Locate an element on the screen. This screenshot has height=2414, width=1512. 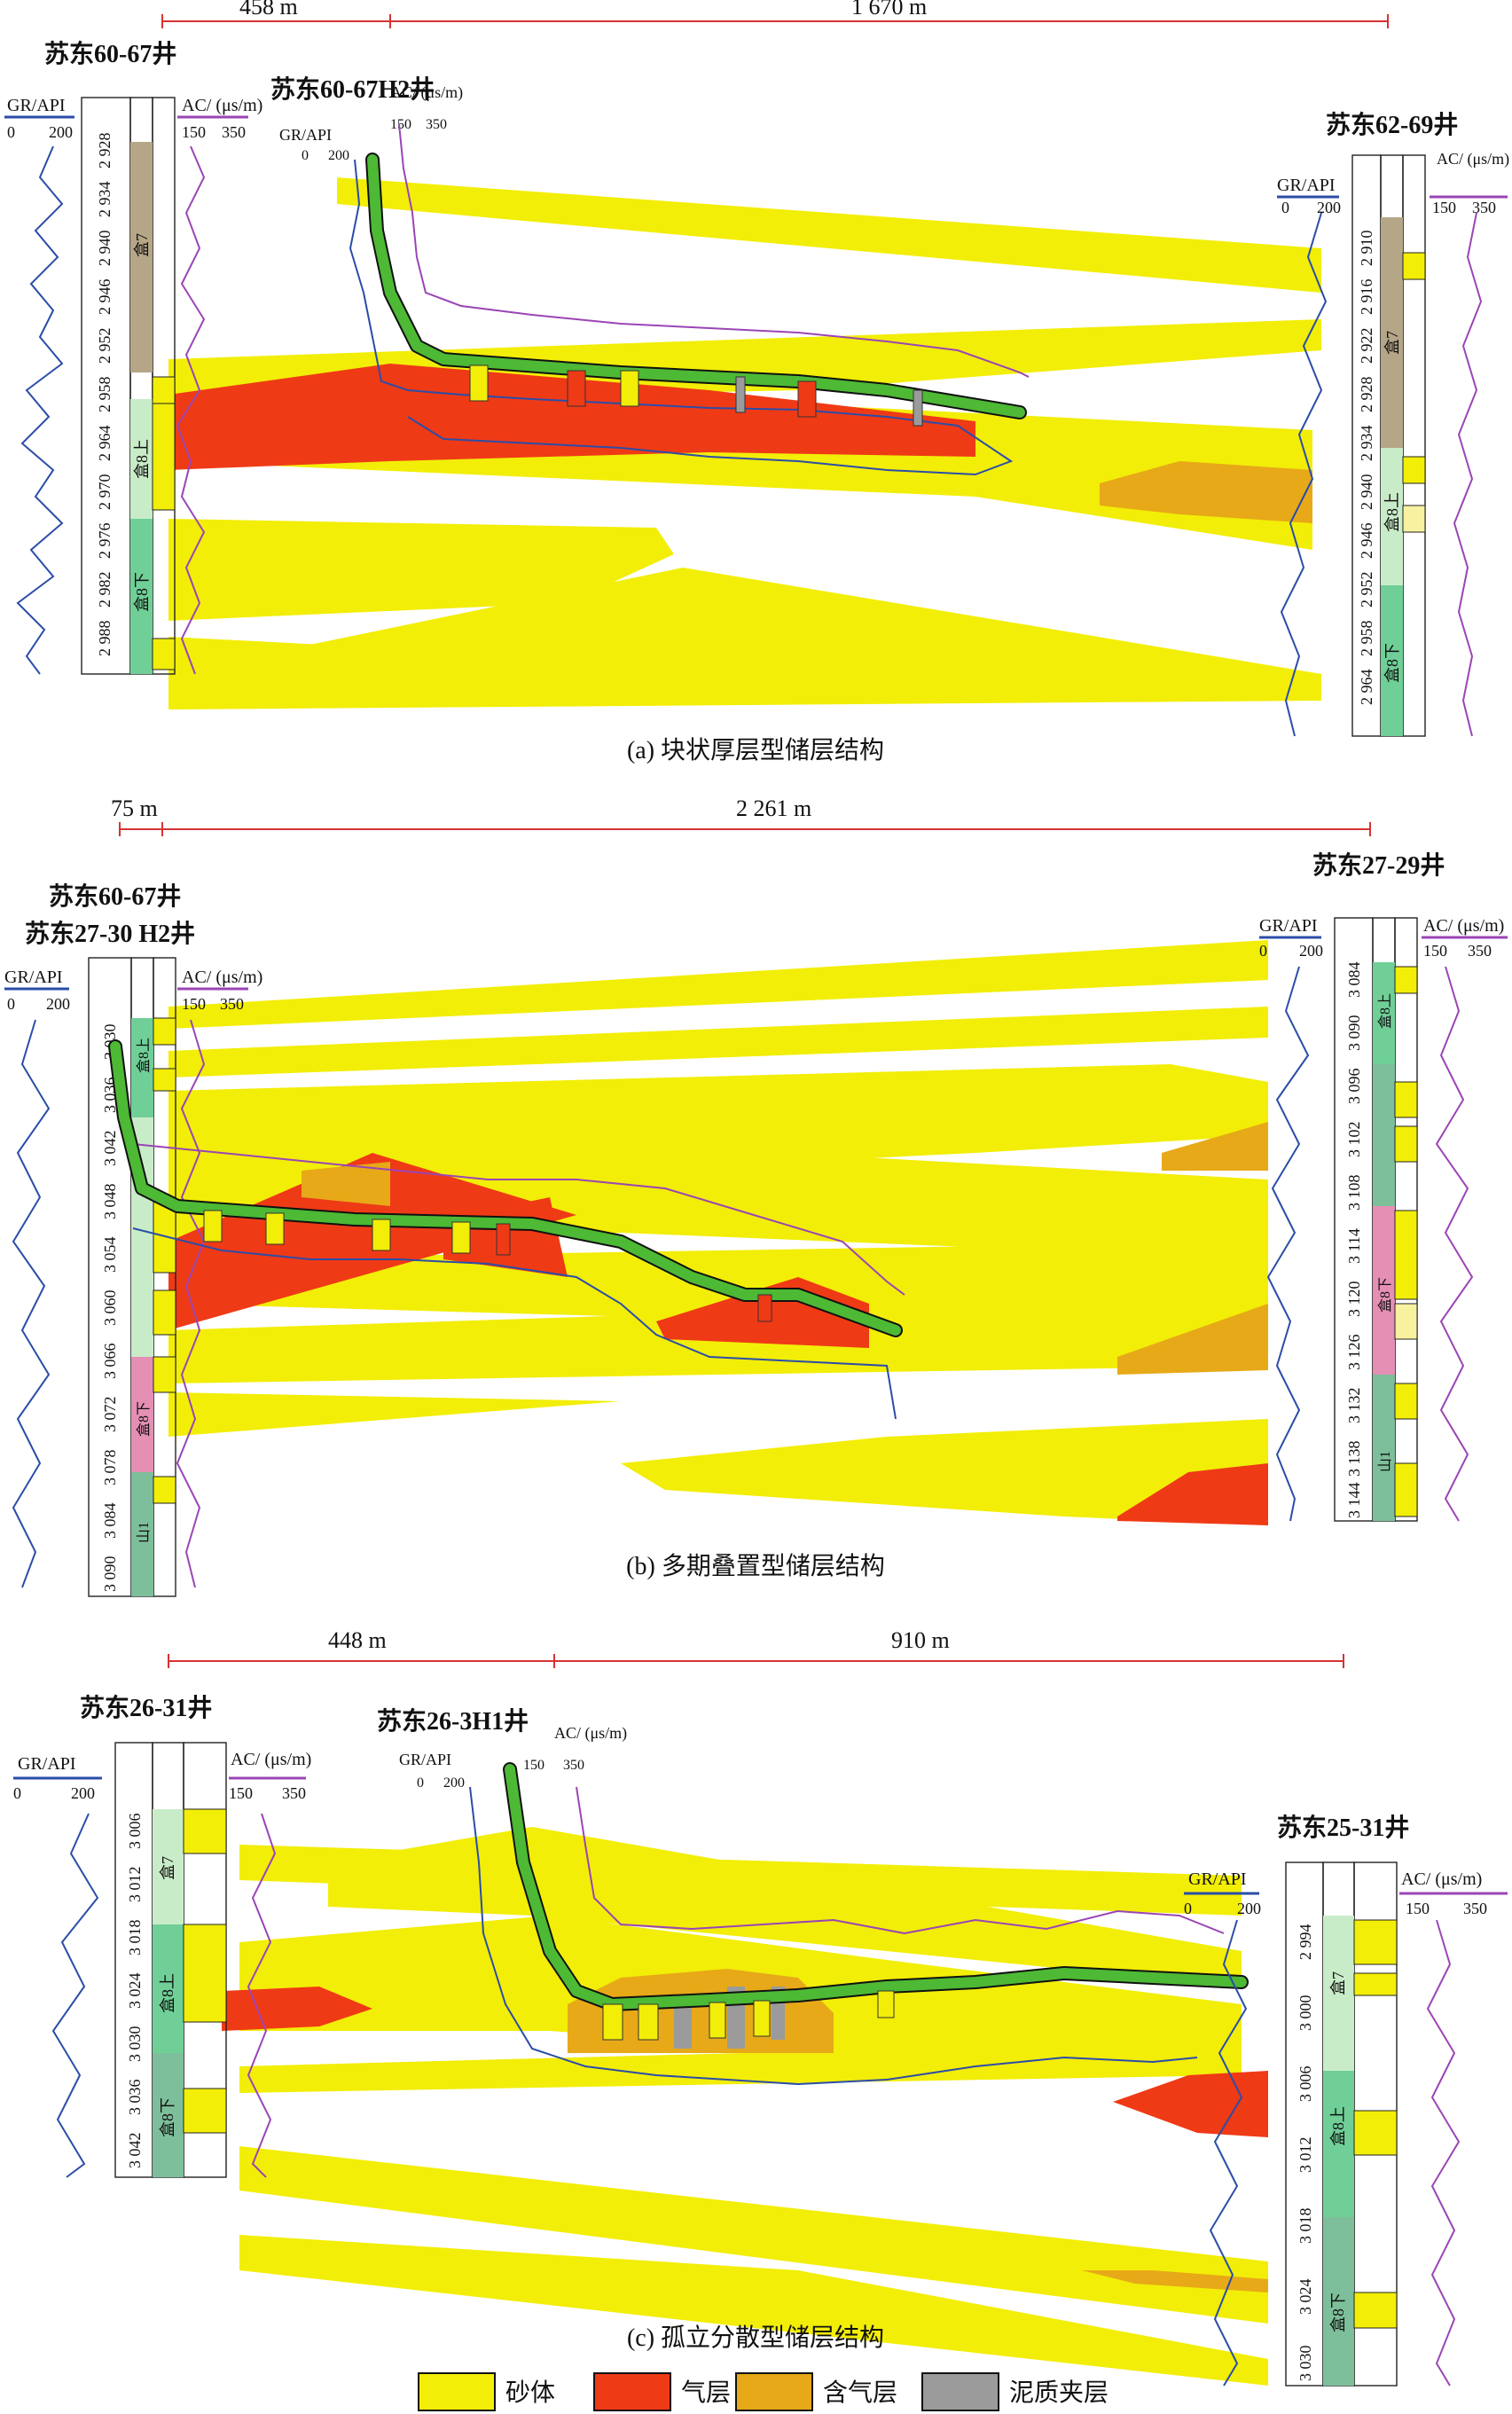
well-name: 苏东26-31井 is located at coordinates (146, 1707).